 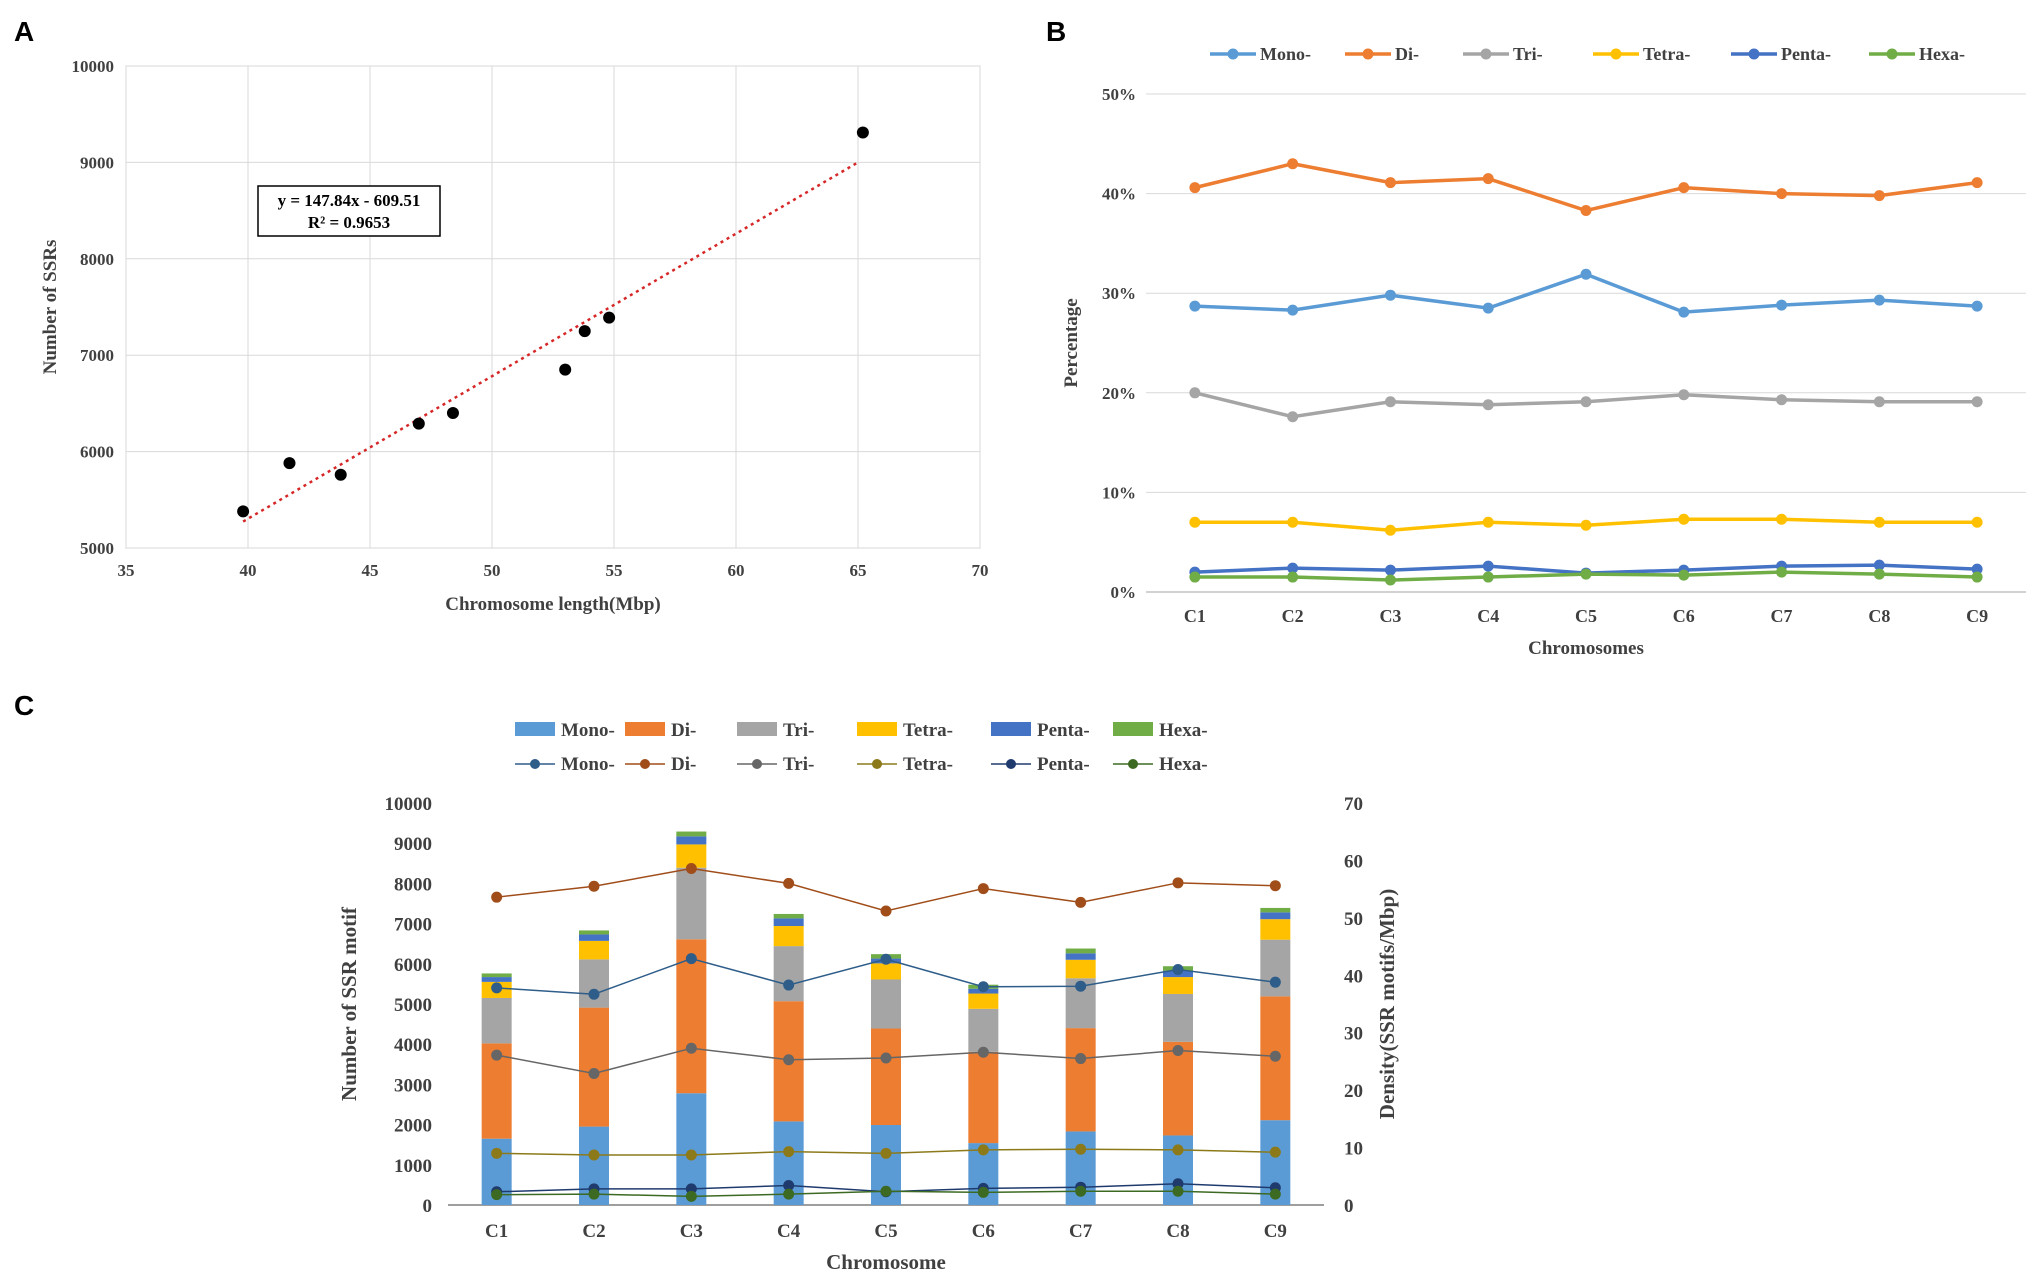 What do you see at coordinates (1056, 31) in the screenshot?
I see `panel-label-b: B` at bounding box center [1056, 31].